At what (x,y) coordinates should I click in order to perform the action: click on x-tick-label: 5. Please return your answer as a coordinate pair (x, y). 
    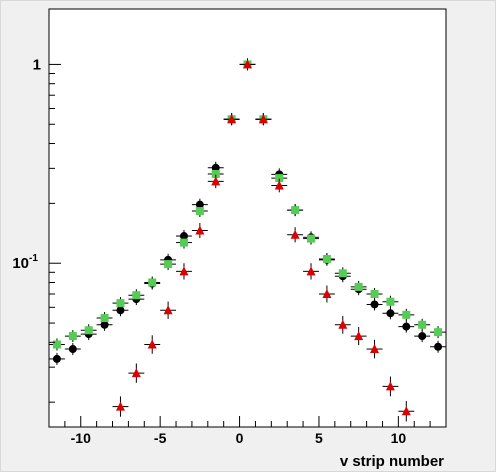
    Looking at the image, I should click on (319, 438).